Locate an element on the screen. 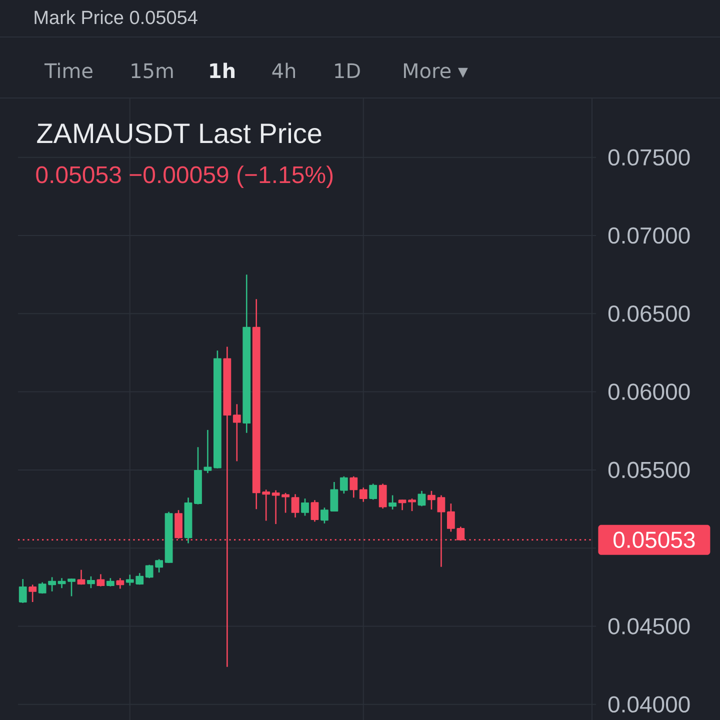 This screenshot has height=720, width=720. y-tick-label: 0.06500 is located at coordinates (649, 314).